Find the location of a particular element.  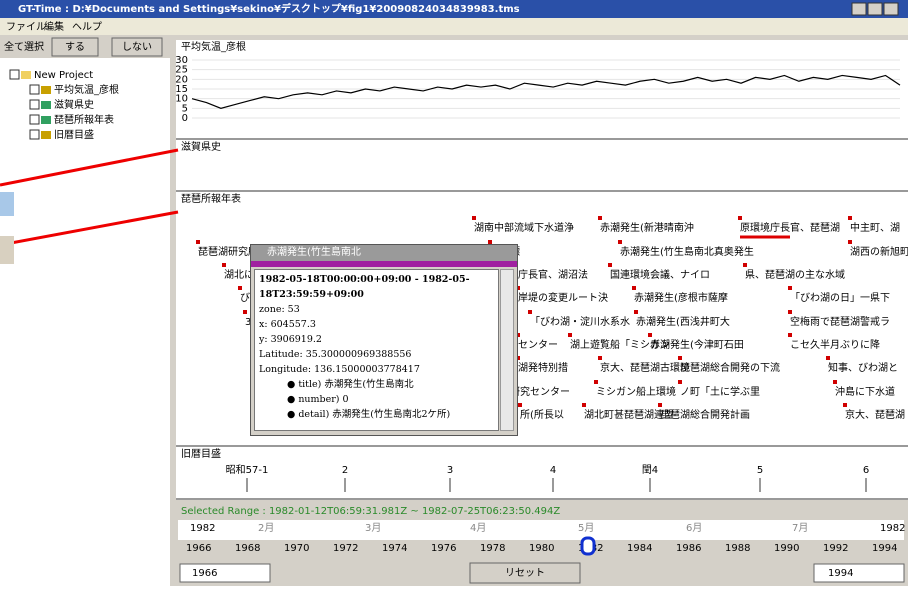

event-label: 沖島に下水道 is located at coordinates (865, 391).